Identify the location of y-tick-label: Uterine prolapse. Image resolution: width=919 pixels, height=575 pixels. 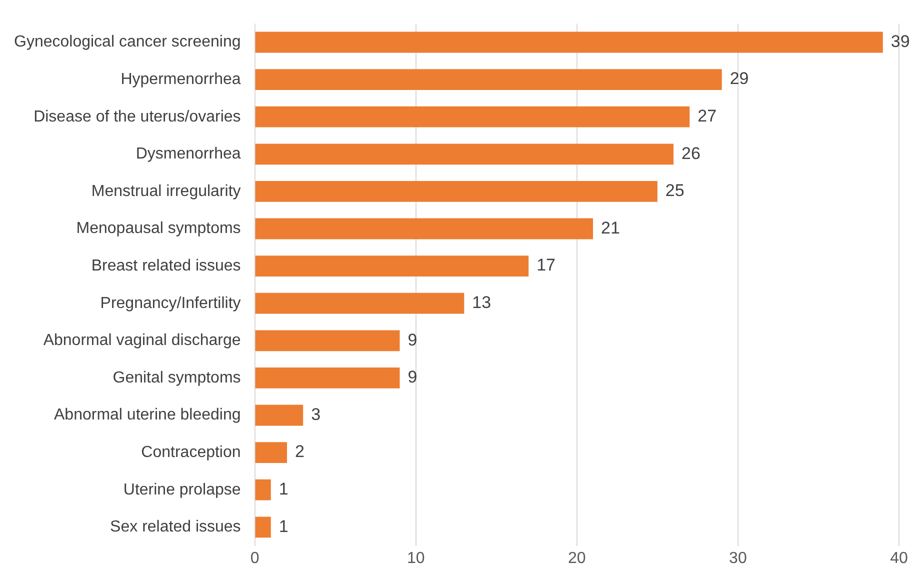
(182, 489).